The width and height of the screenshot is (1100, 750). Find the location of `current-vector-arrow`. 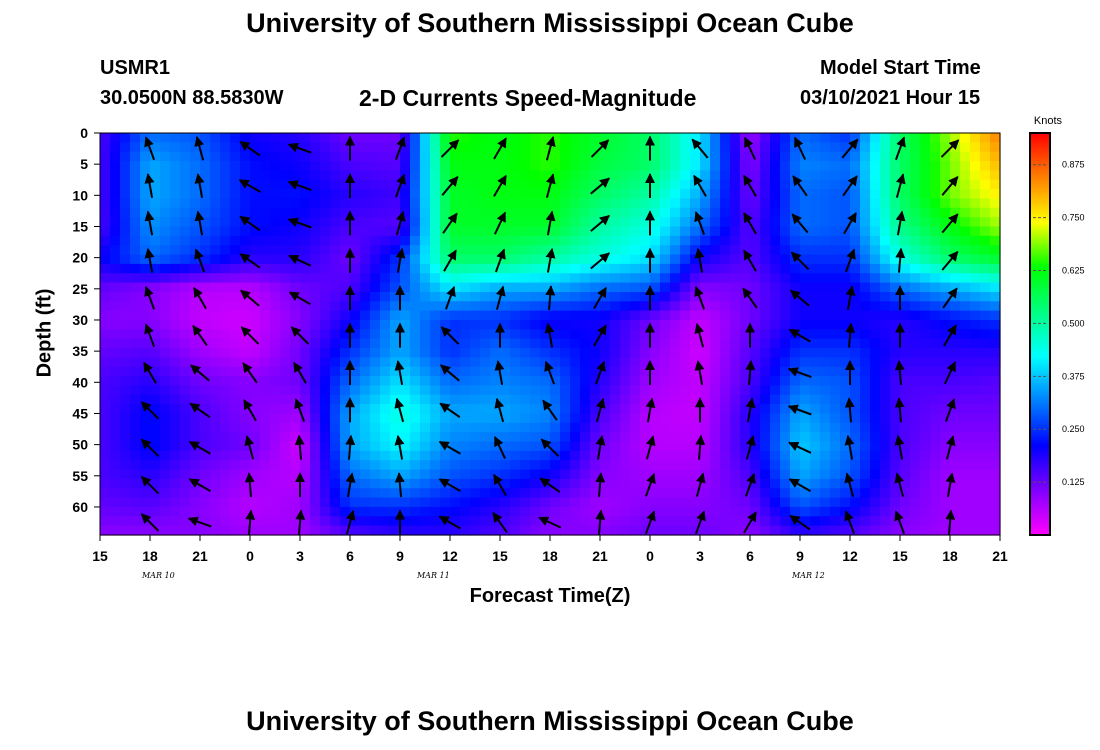

current-vector-arrow is located at coordinates (850, 223).